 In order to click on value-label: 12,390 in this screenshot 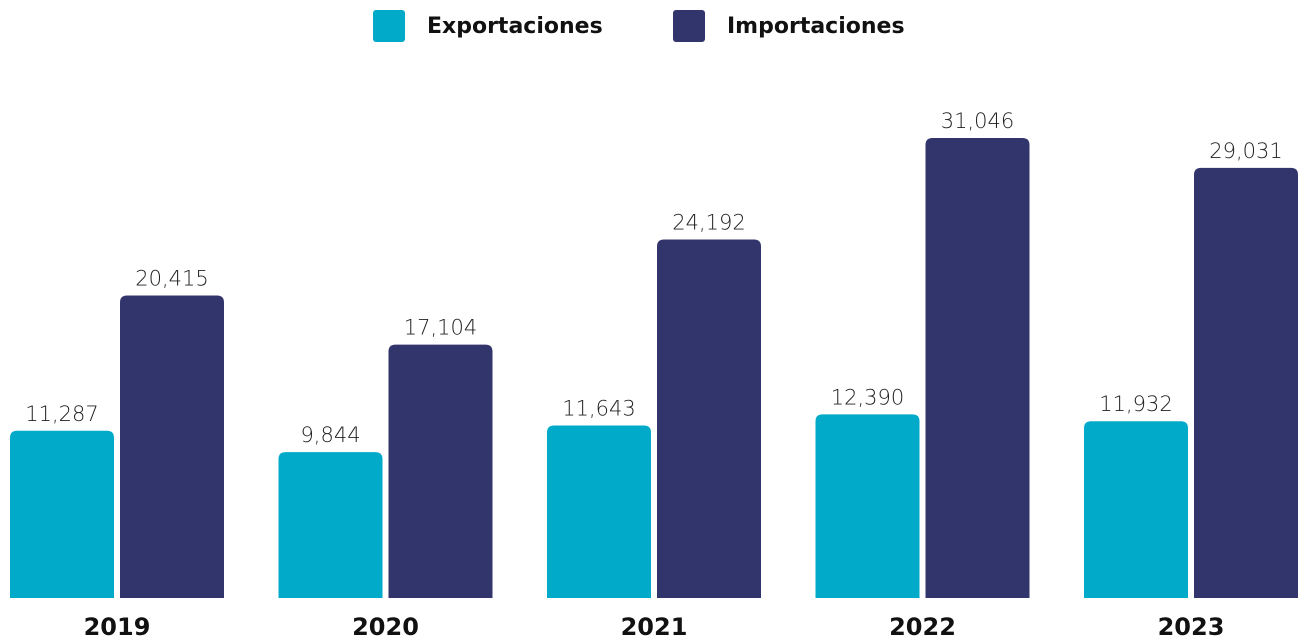, I will do `click(867, 397)`.